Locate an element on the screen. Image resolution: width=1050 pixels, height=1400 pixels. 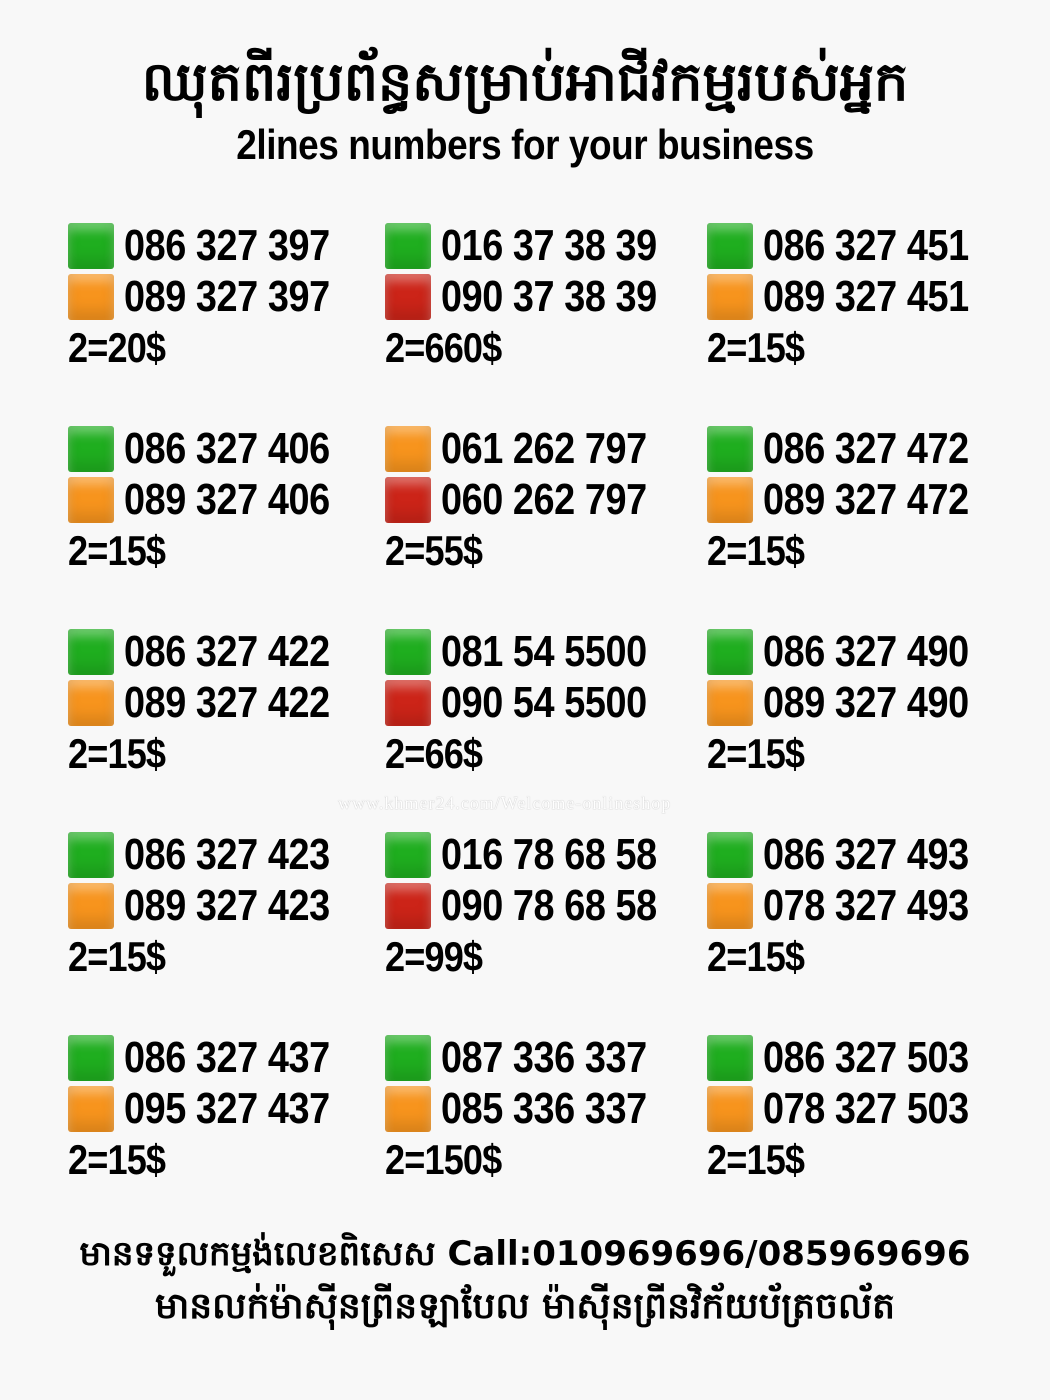
phone-line: 089 327 397 is located at coordinates (226, 296).